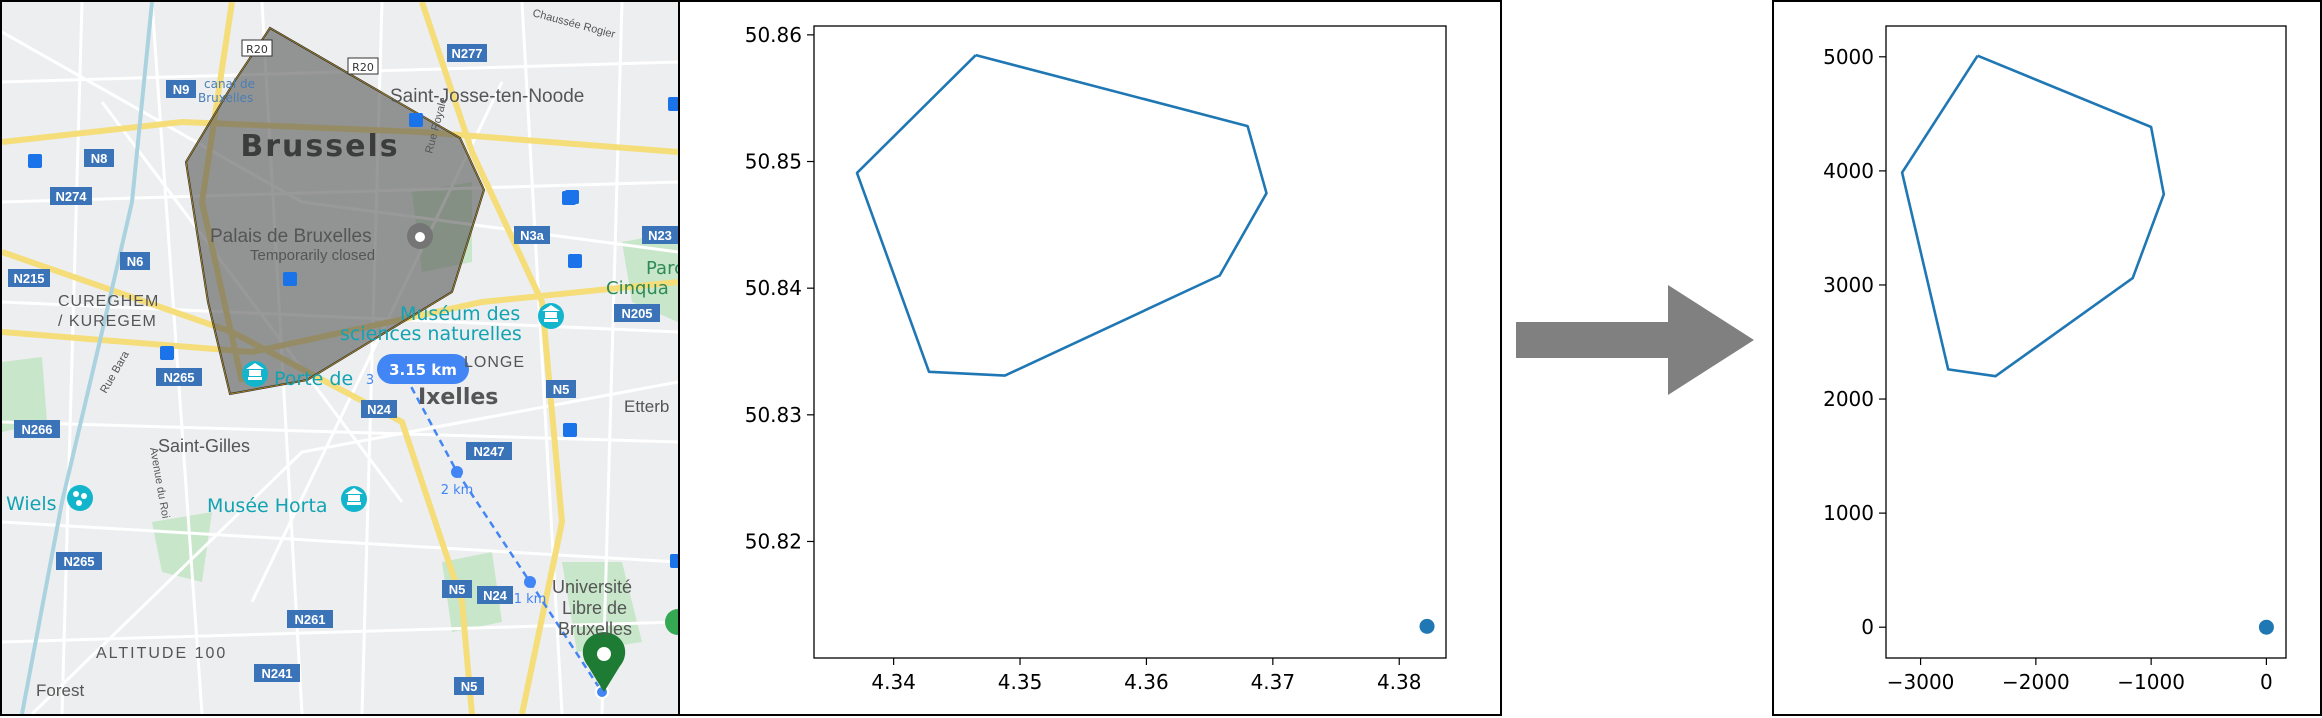 The height and width of the screenshot is (718, 2322). I want to click on distance-badge-label: 3.15 km, so click(423, 370).